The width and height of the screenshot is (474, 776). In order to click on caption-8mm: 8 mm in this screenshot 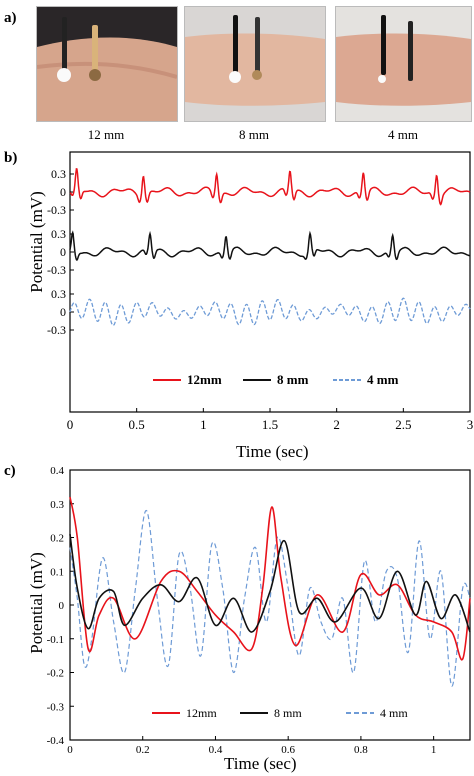, I will do `click(254, 134)`.